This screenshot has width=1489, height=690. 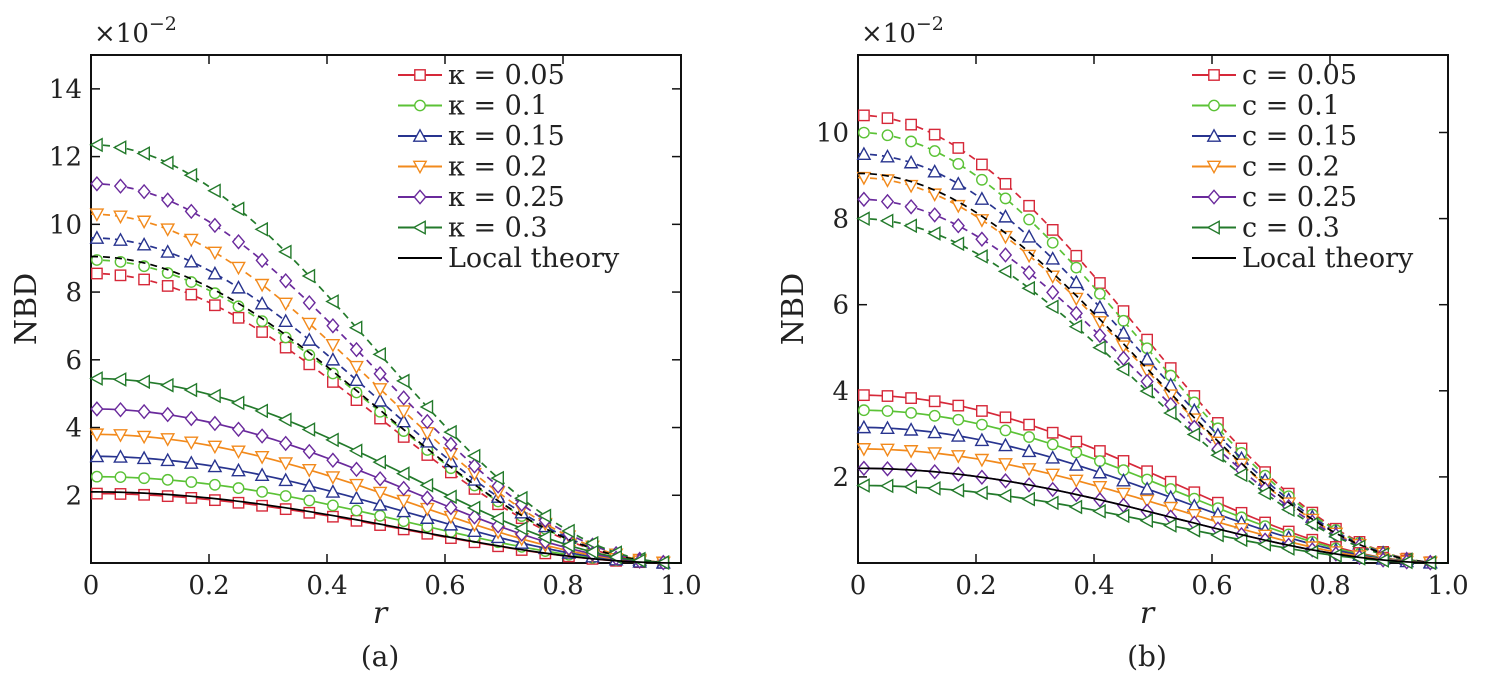 What do you see at coordinates (832, 133) in the screenshot?
I see `y-tick-label: 10` at bounding box center [832, 133].